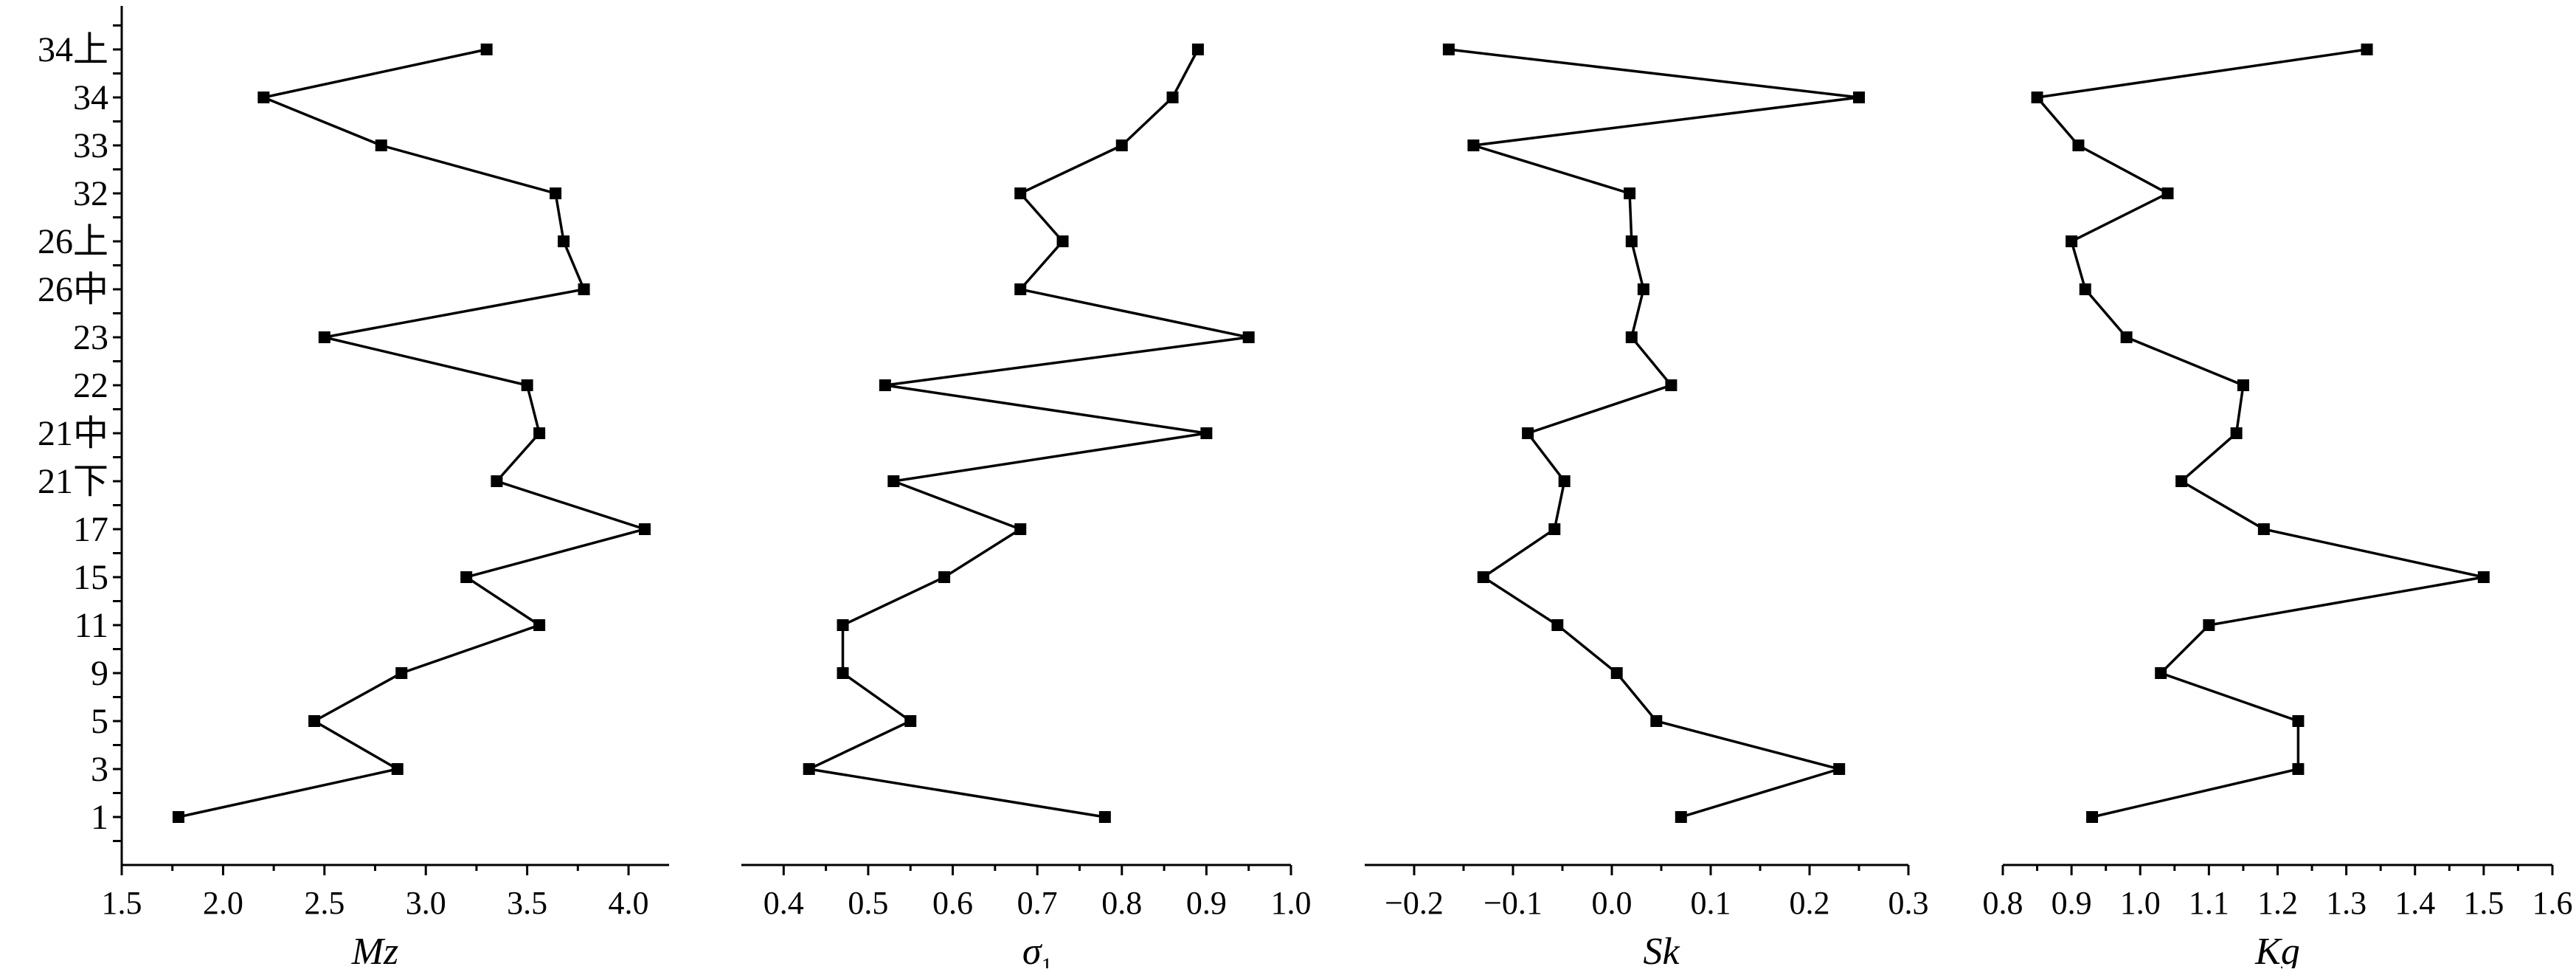 The width and height of the screenshot is (2576, 972). I want to click on y-tick-label-13: 32, so click(90, 193).